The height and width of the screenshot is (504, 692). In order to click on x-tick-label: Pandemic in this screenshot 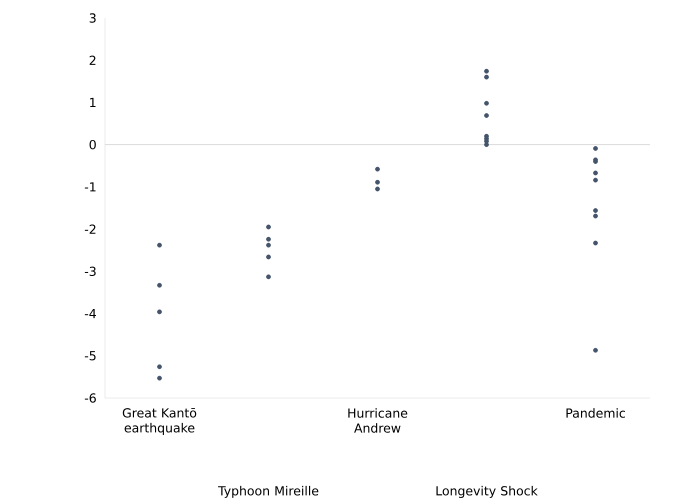, I will do `click(595, 413)`.